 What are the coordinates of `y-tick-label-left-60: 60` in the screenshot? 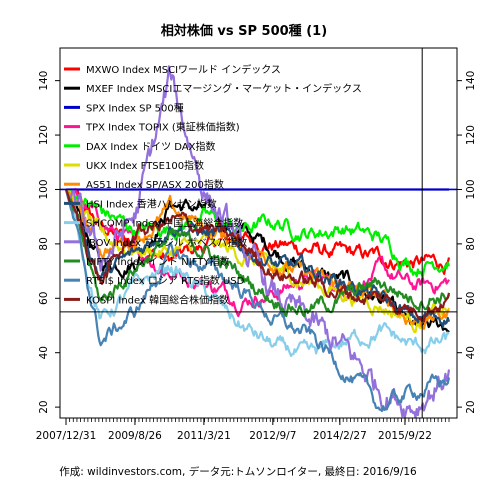 It's located at (44, 298).